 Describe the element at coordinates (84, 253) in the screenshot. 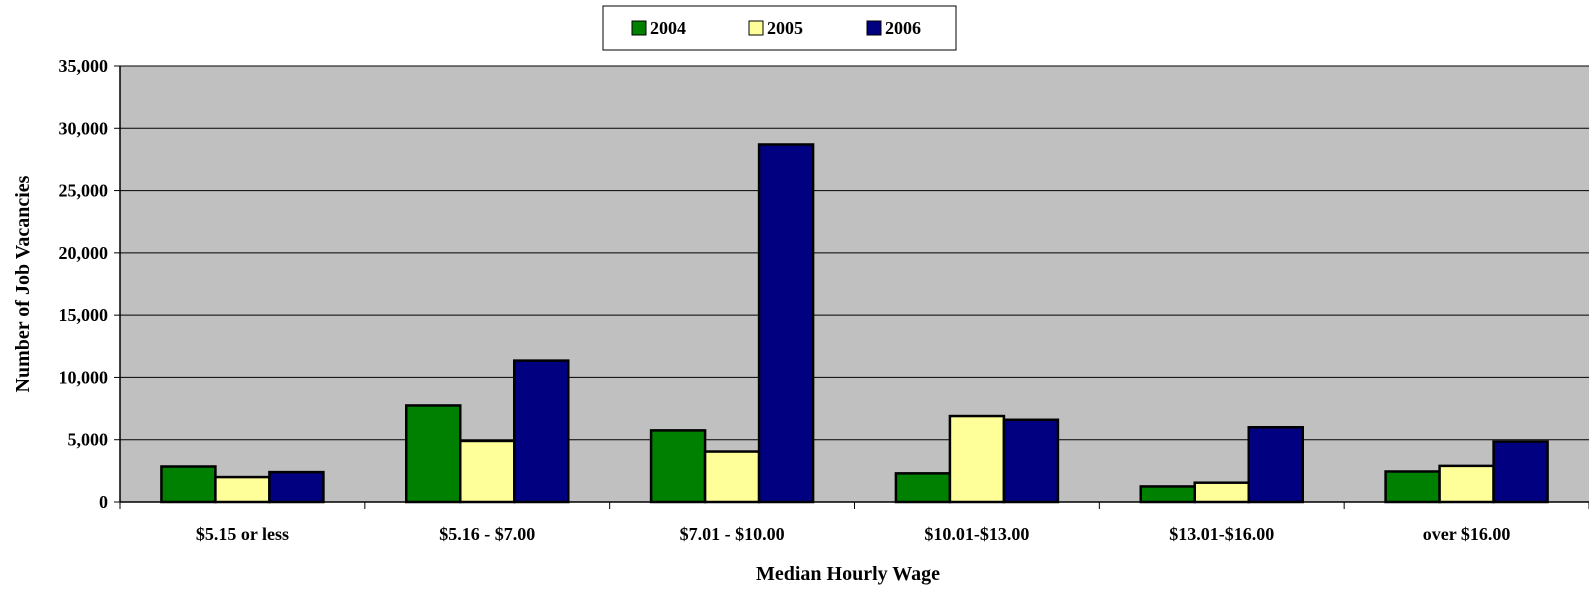

I see `y-tick-label: 20,000` at that location.